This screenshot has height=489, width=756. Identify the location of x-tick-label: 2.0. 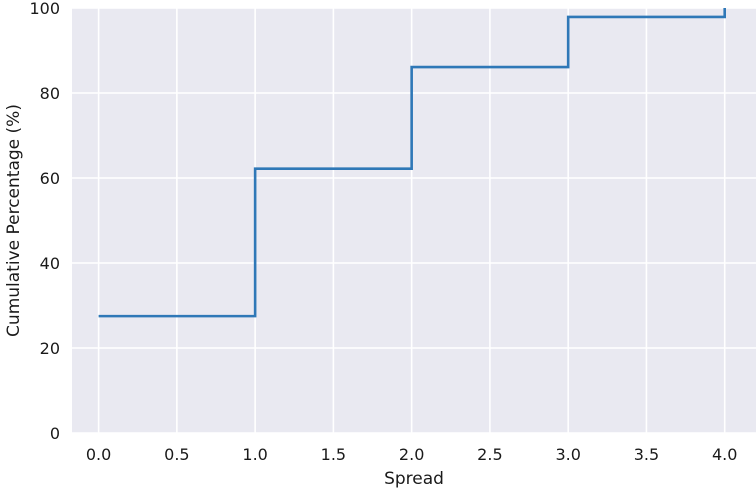
(411, 454).